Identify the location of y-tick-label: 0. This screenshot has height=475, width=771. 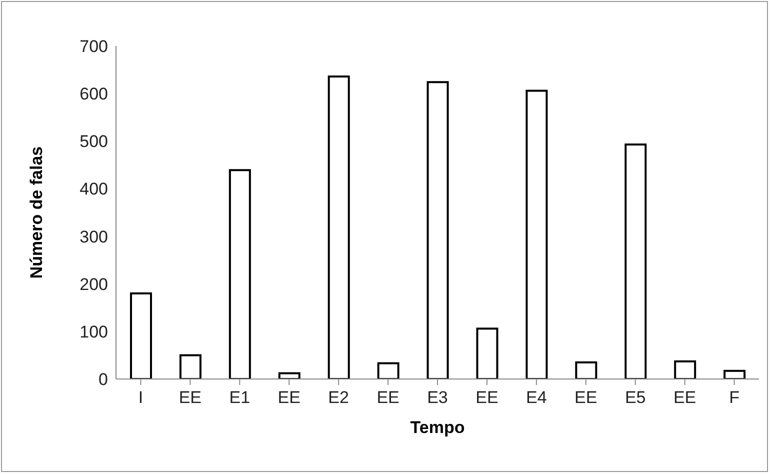
(103, 380).